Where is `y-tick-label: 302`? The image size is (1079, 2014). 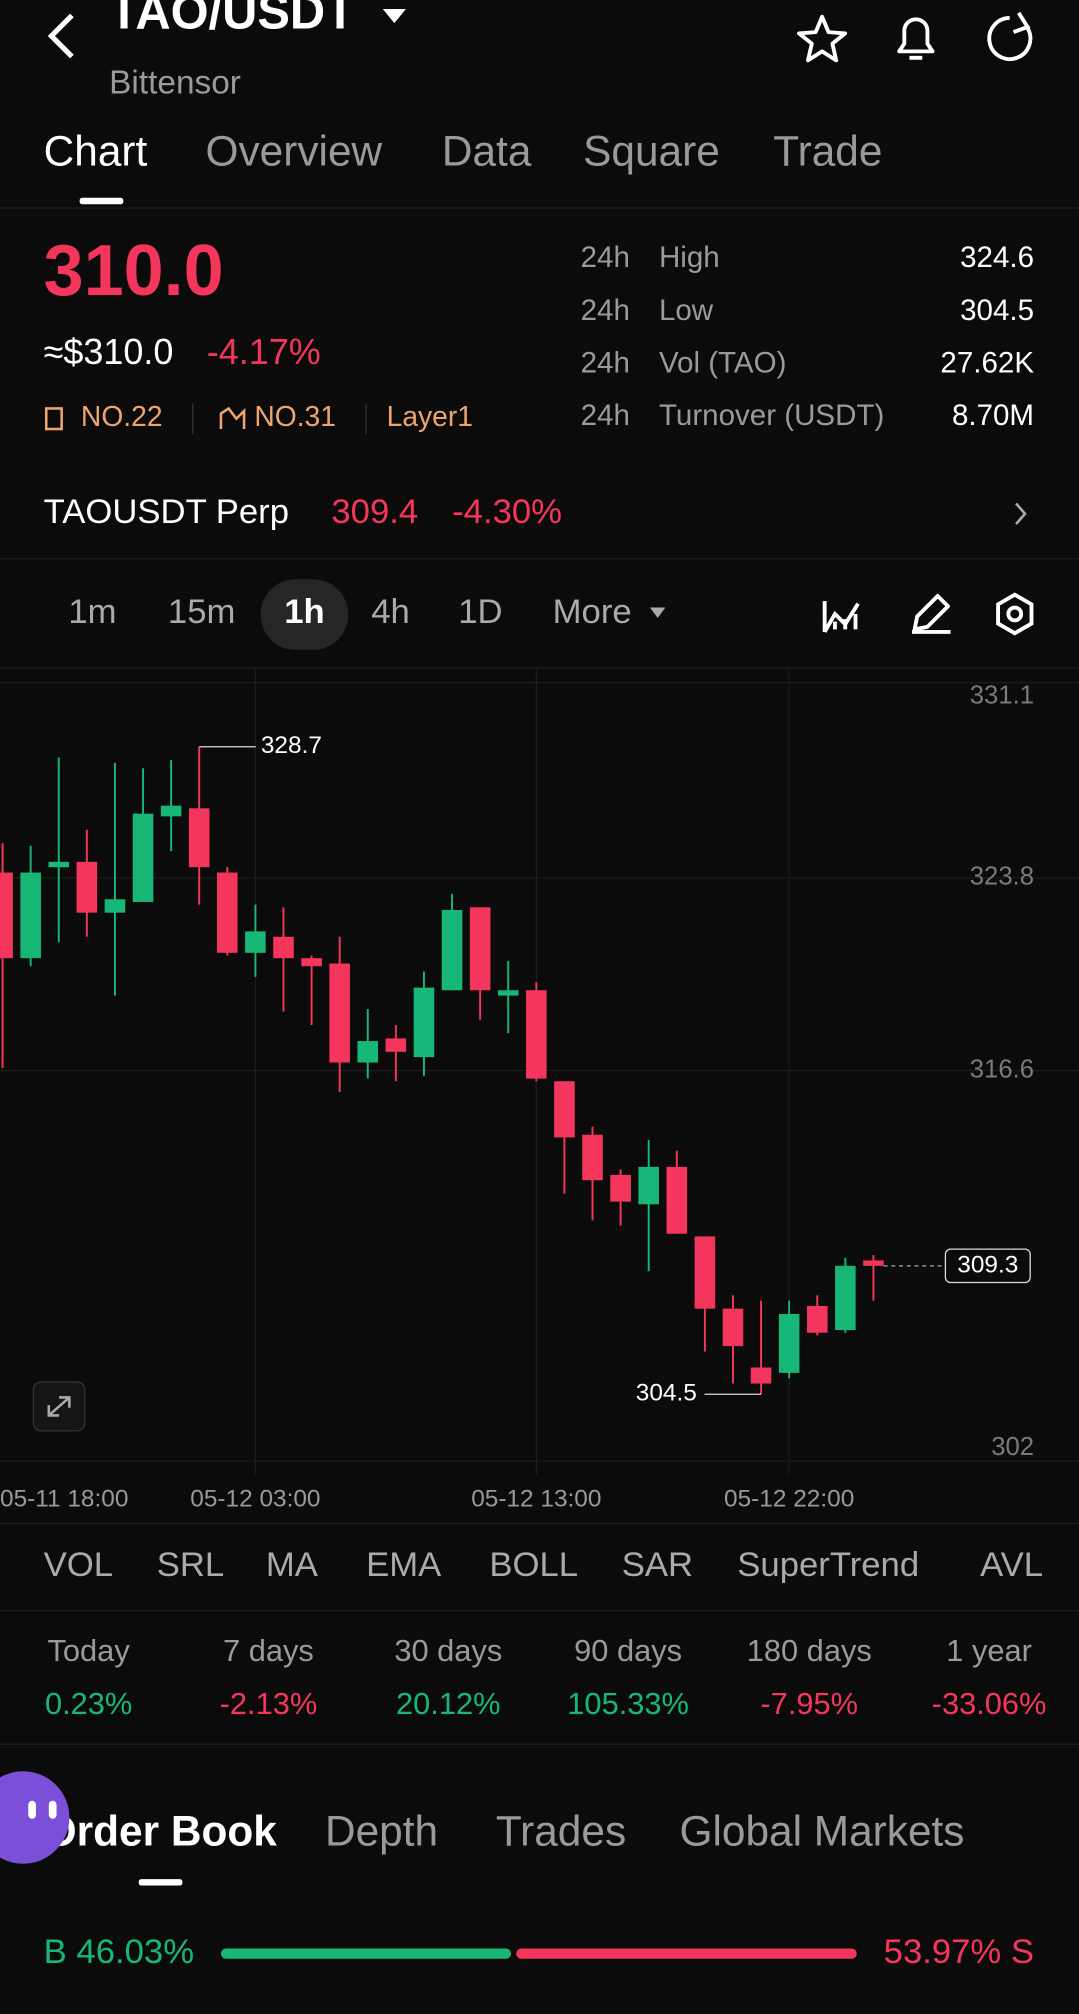
y-tick-label: 302 is located at coordinates (1012, 1447).